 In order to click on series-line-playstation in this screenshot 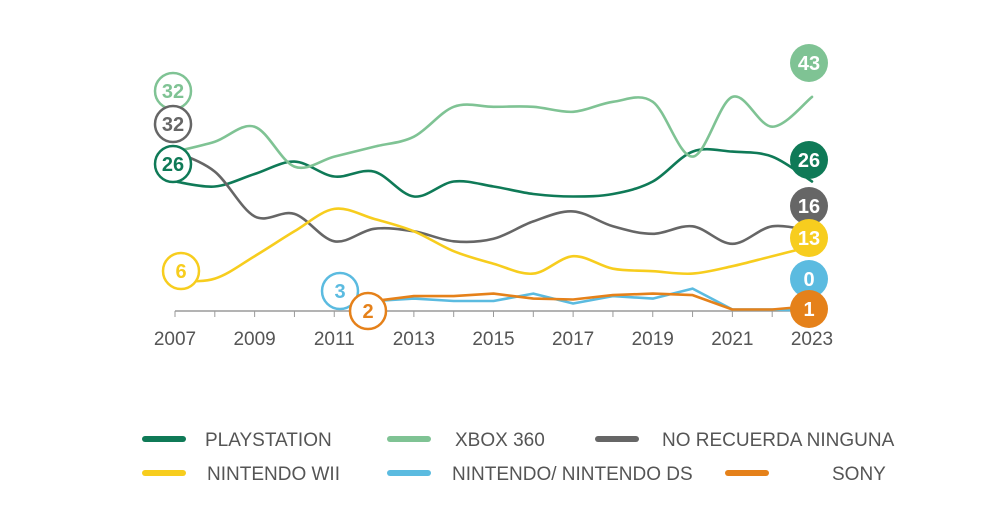, I will do `click(493, 172)`.